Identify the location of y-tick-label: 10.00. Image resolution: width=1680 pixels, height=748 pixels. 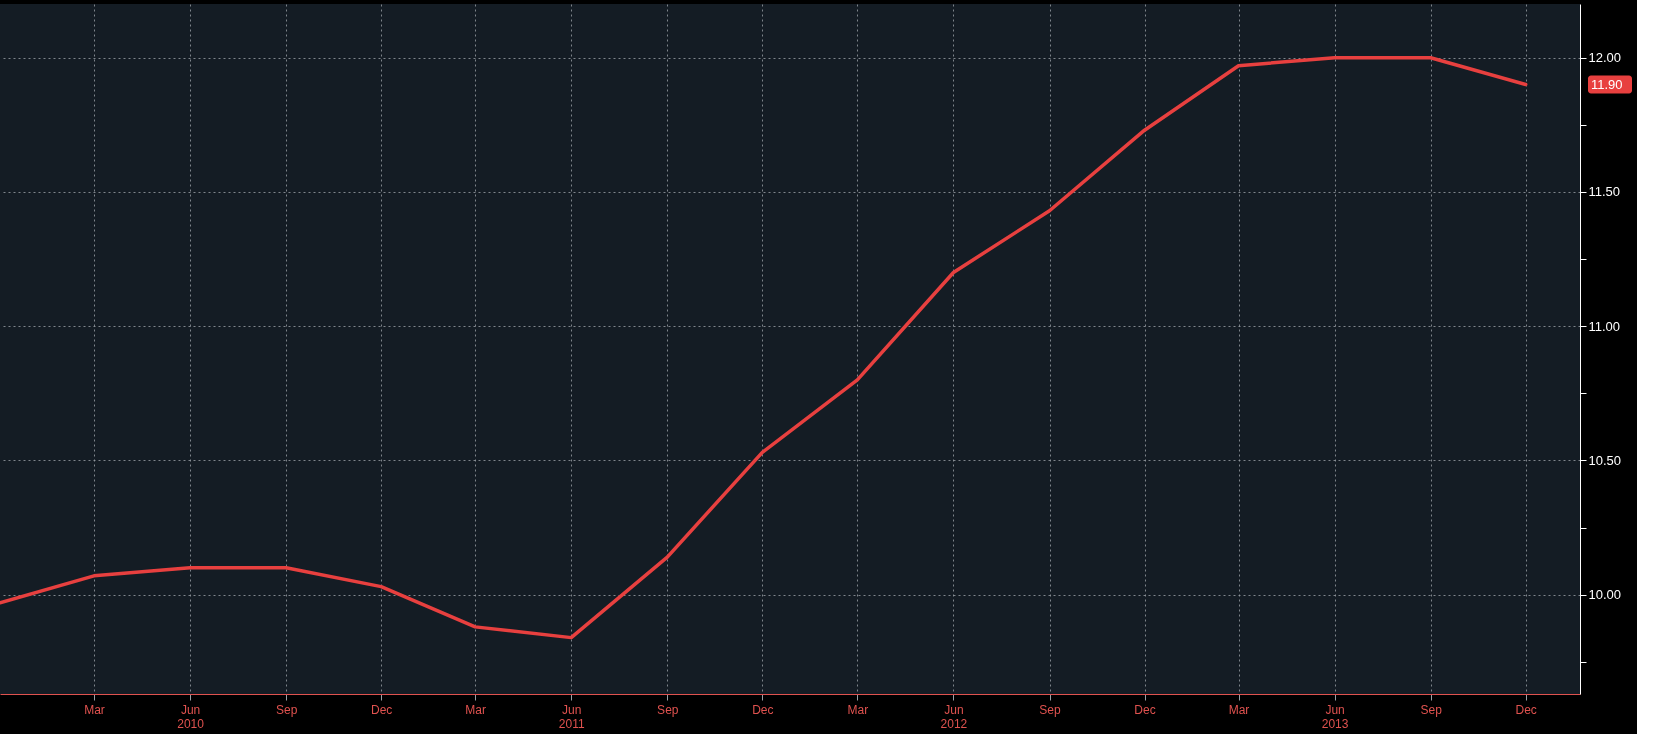
(1605, 595).